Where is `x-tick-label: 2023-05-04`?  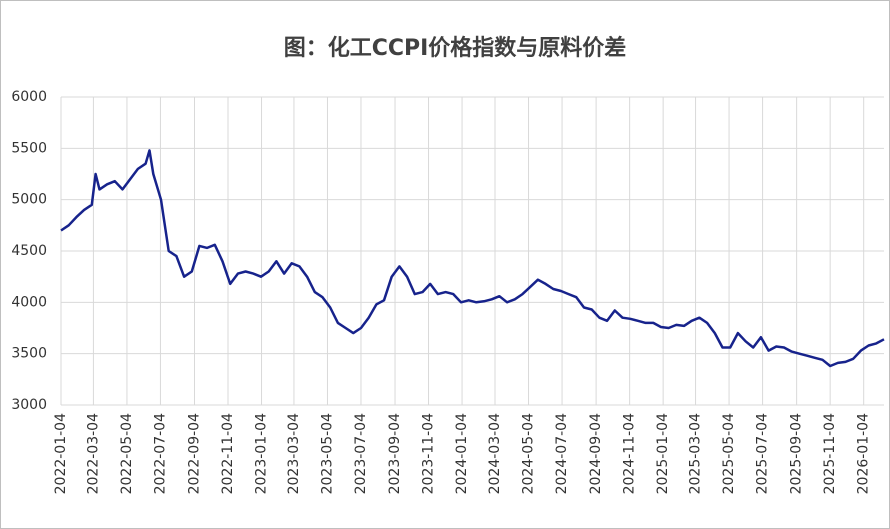 x-tick-label: 2023-05-04 is located at coordinates (327, 453).